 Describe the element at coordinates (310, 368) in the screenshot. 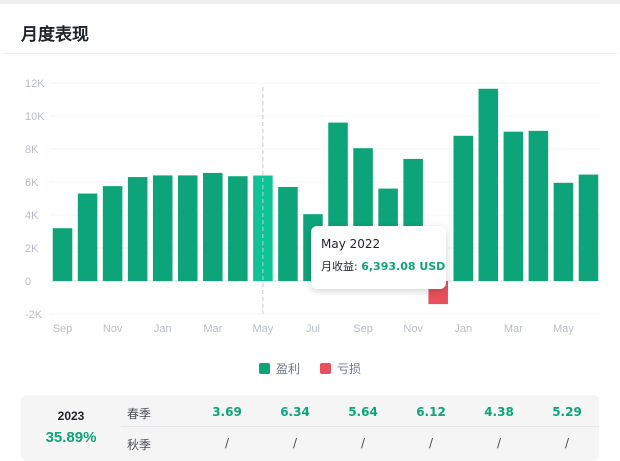

I see `chart-legend: 盈利 亏损` at that location.